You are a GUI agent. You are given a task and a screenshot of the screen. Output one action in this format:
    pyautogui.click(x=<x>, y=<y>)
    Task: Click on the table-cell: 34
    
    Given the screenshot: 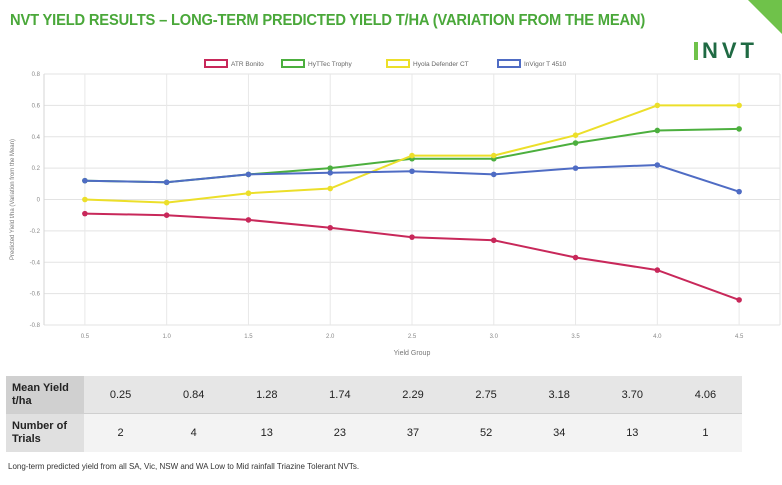 What is the action you would take?
    pyautogui.click(x=559, y=432)
    